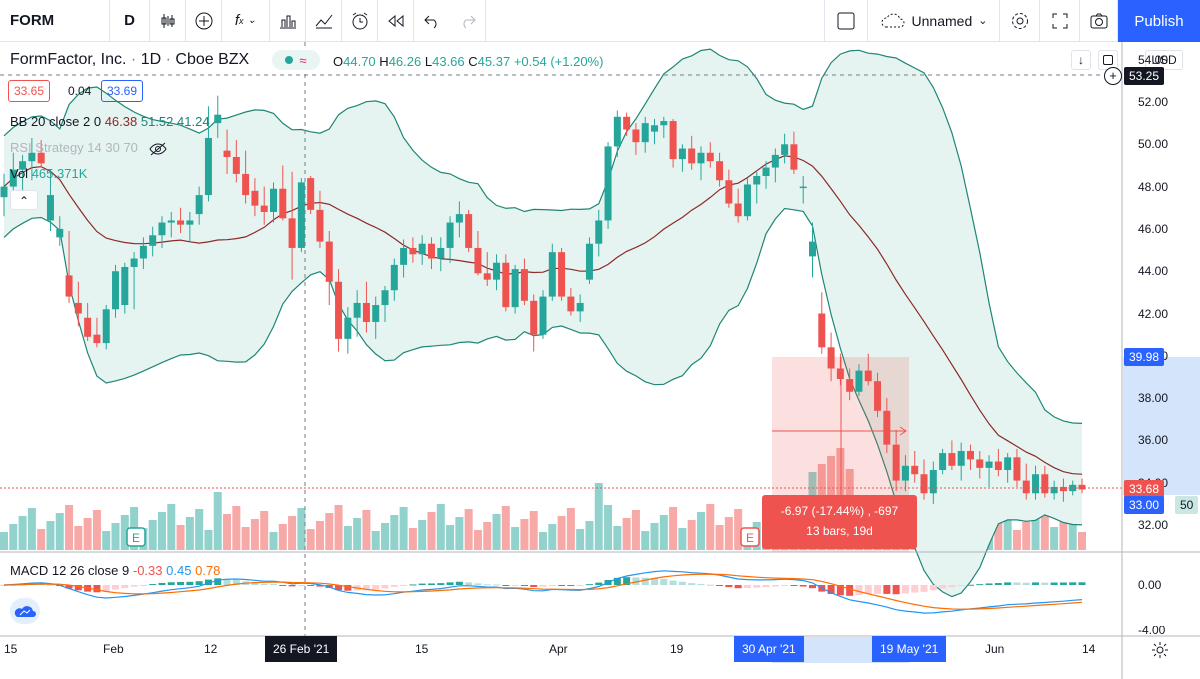 The height and width of the screenshot is (679, 1200). What do you see at coordinates (1099, 21) in the screenshot?
I see `camera-icon` at bounding box center [1099, 21].